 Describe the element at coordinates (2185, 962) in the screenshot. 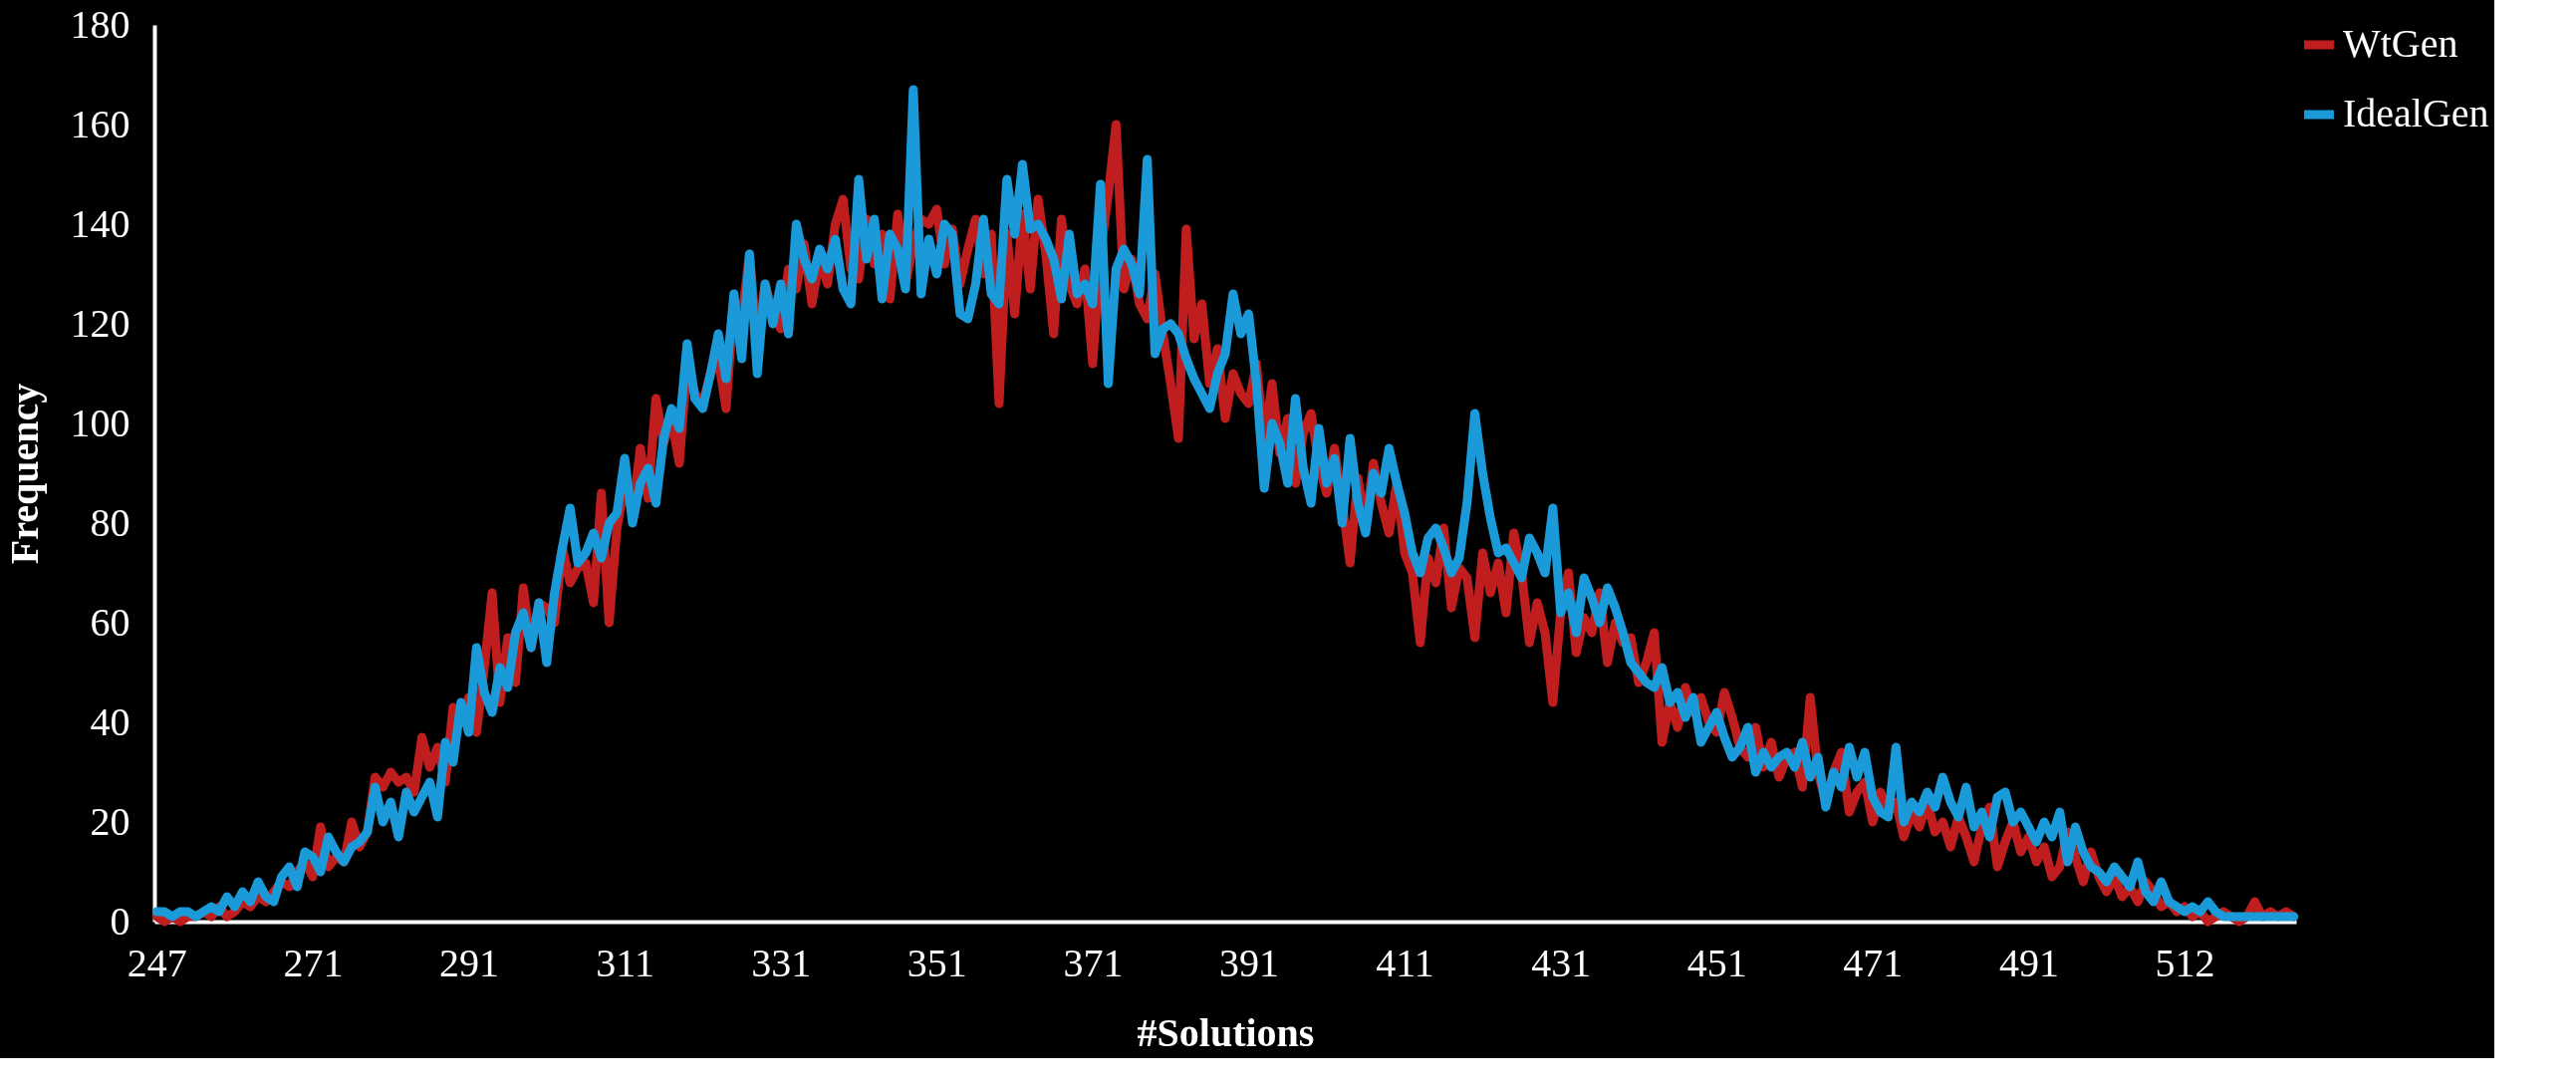

I see `x-tick-label: 512` at that location.